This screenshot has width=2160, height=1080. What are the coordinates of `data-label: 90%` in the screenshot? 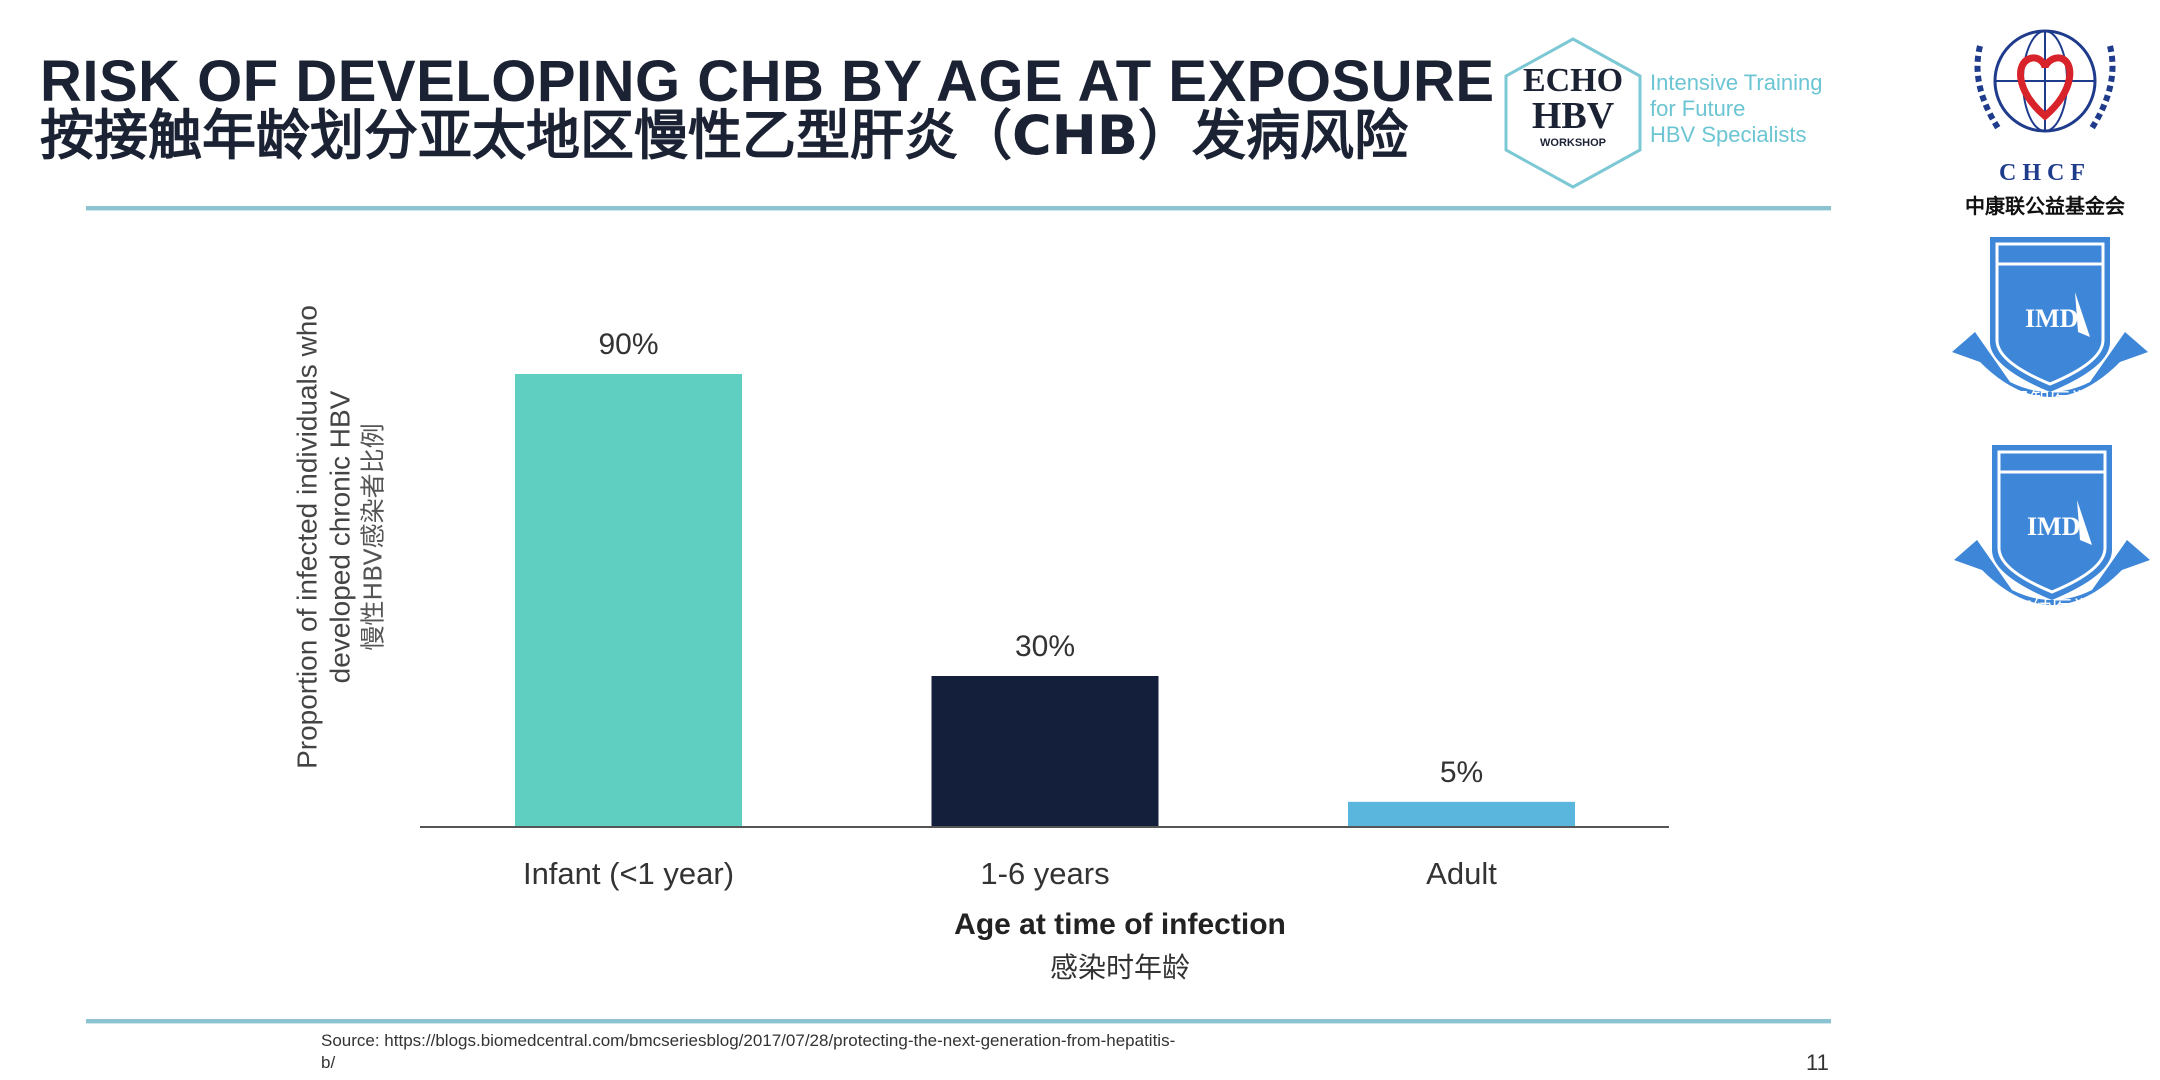 It's located at (628, 344).